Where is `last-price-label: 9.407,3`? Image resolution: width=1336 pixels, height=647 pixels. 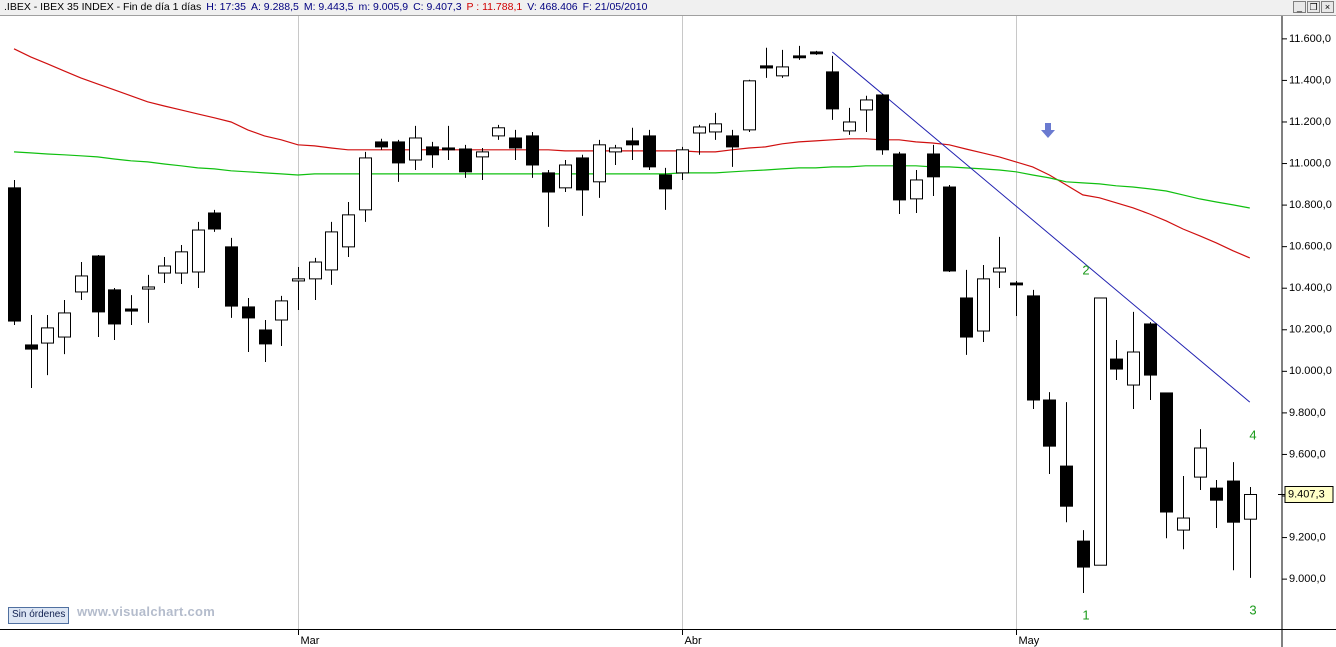
last-price-label: 9.407,3 is located at coordinates (1306, 494).